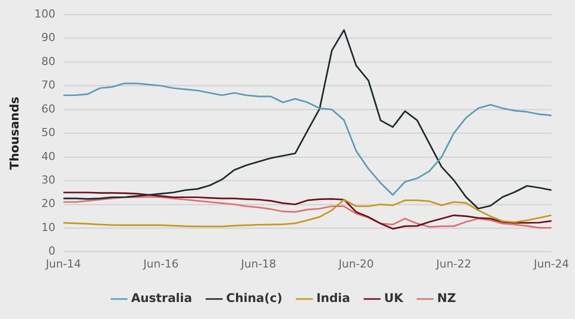  What do you see at coordinates (453, 263) in the screenshot?
I see `x-tick-label: Jun-22` at bounding box center [453, 263].